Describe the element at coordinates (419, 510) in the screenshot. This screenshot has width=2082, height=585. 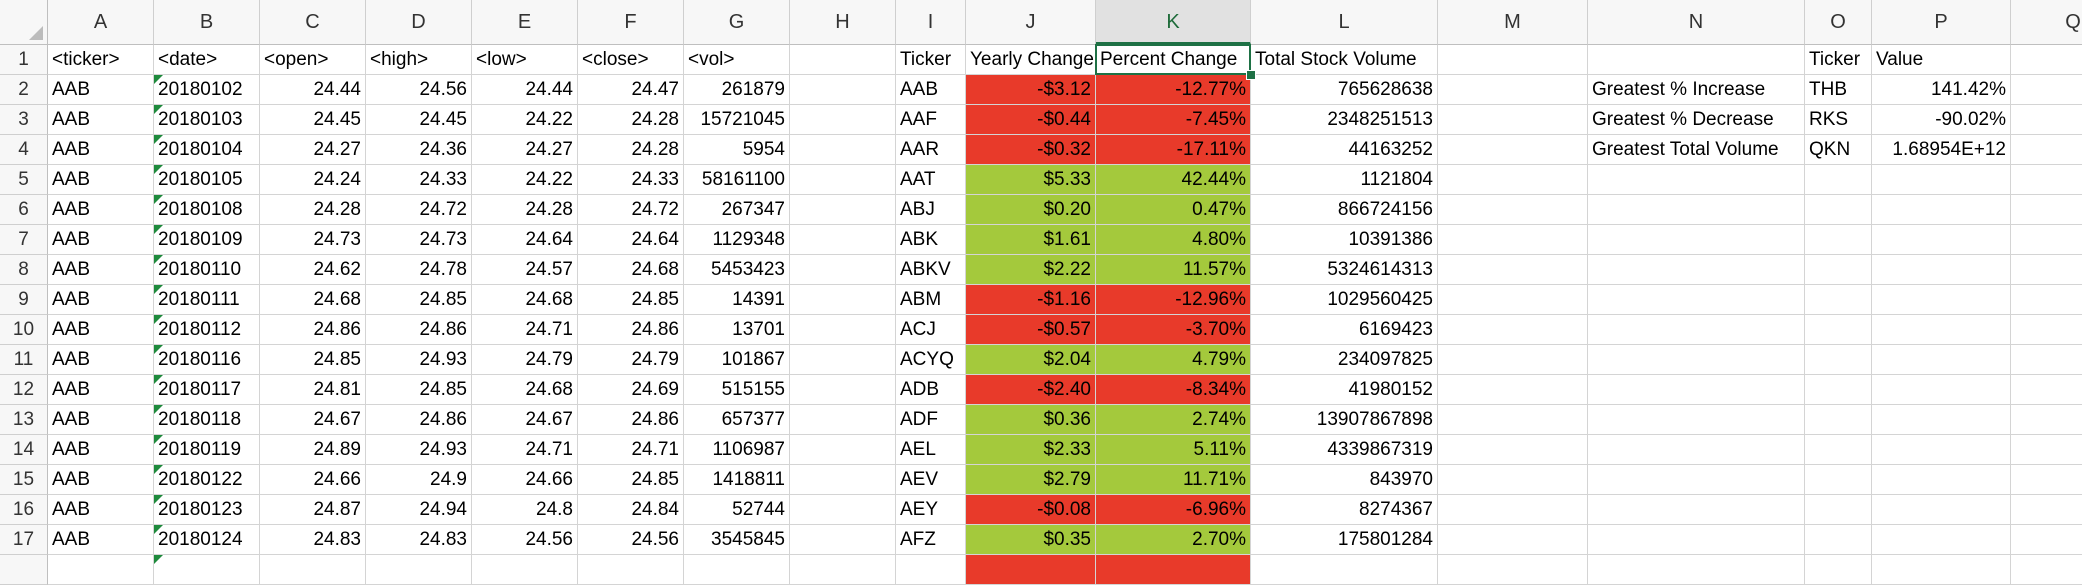
I see `value-cell: 24.94` at that location.